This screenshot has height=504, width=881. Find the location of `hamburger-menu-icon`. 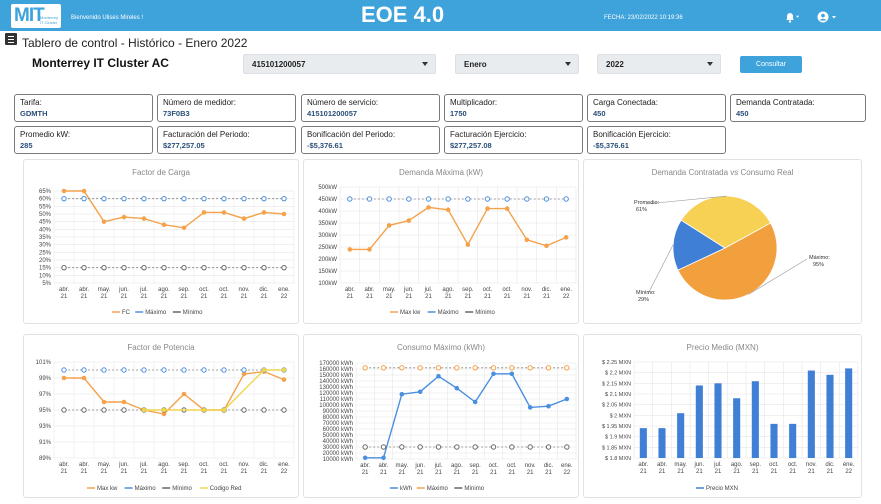

hamburger-menu-icon is located at coordinates (11, 39).